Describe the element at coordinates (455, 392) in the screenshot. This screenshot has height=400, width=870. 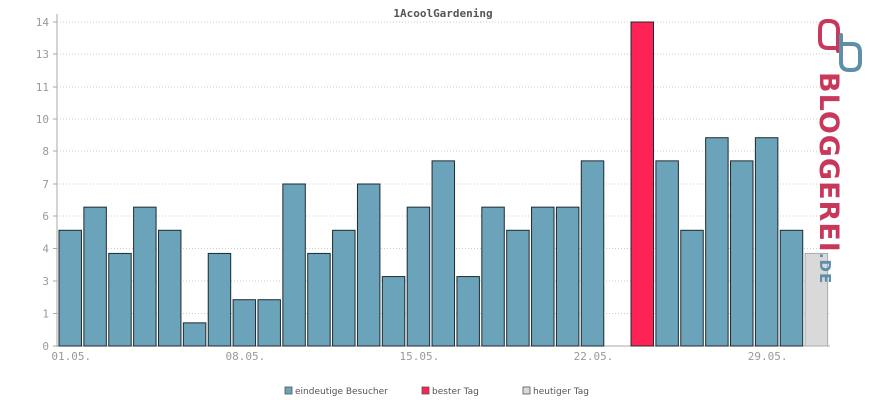
I see `legend-label: bester Tag` at that location.